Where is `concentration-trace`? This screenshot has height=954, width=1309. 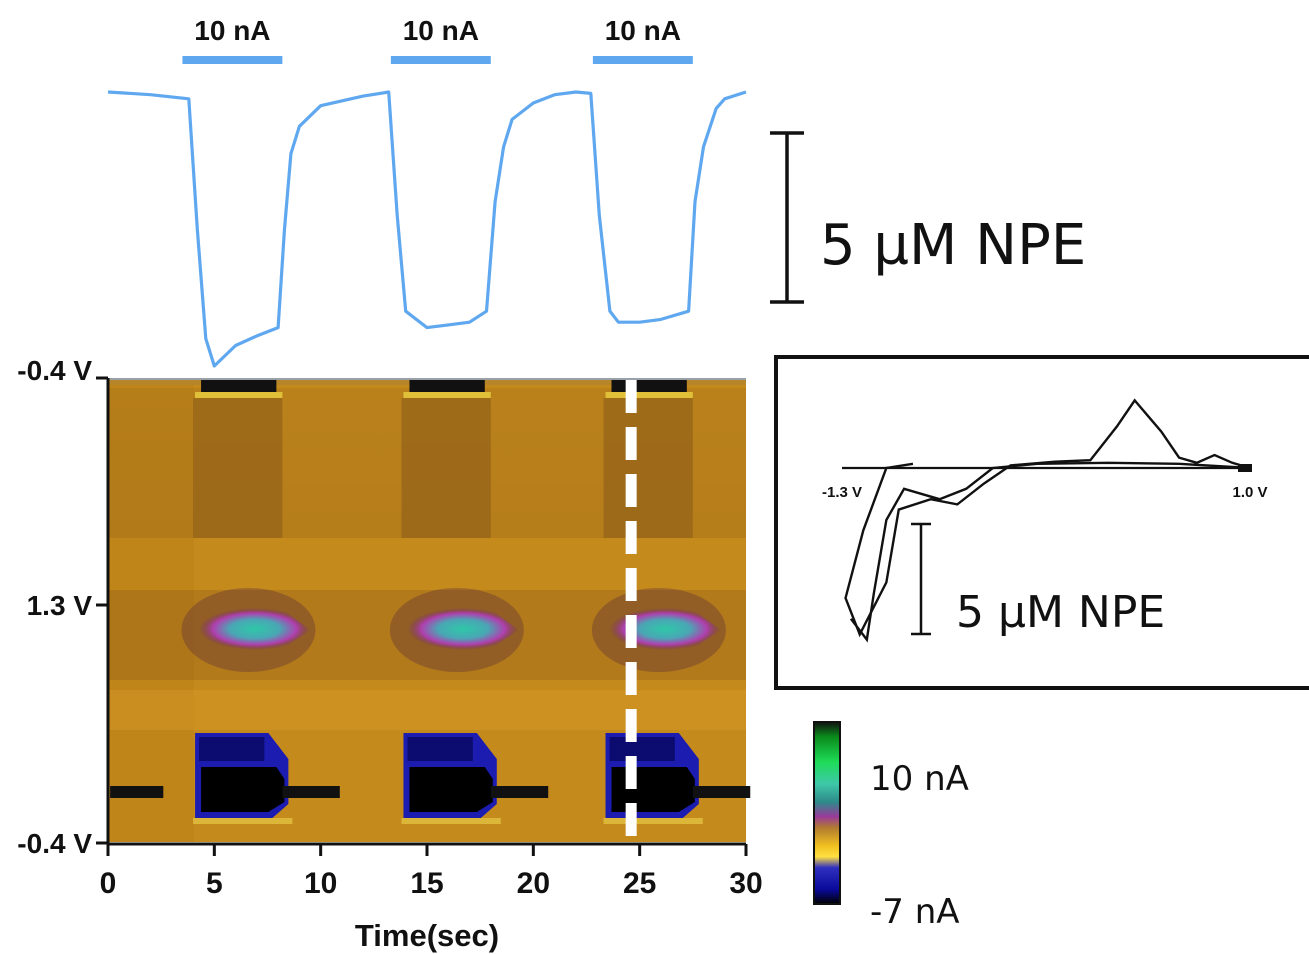 concentration-trace is located at coordinates (427, 229).